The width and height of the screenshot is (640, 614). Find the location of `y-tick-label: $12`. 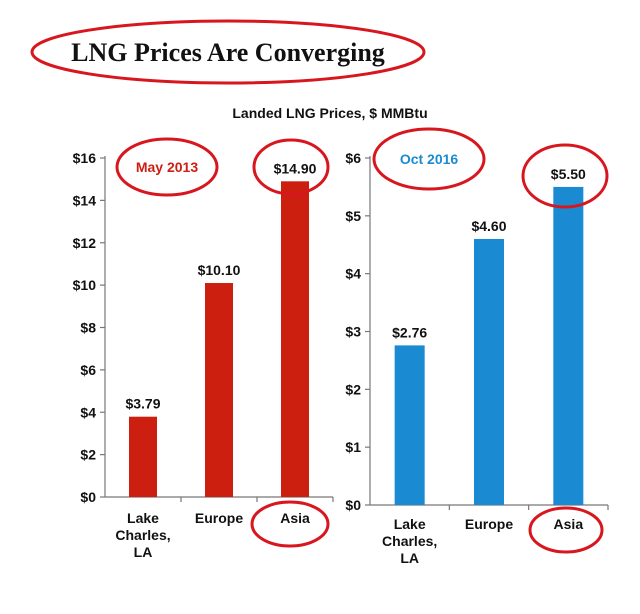

y-tick-label: $12 is located at coordinates (85, 243).